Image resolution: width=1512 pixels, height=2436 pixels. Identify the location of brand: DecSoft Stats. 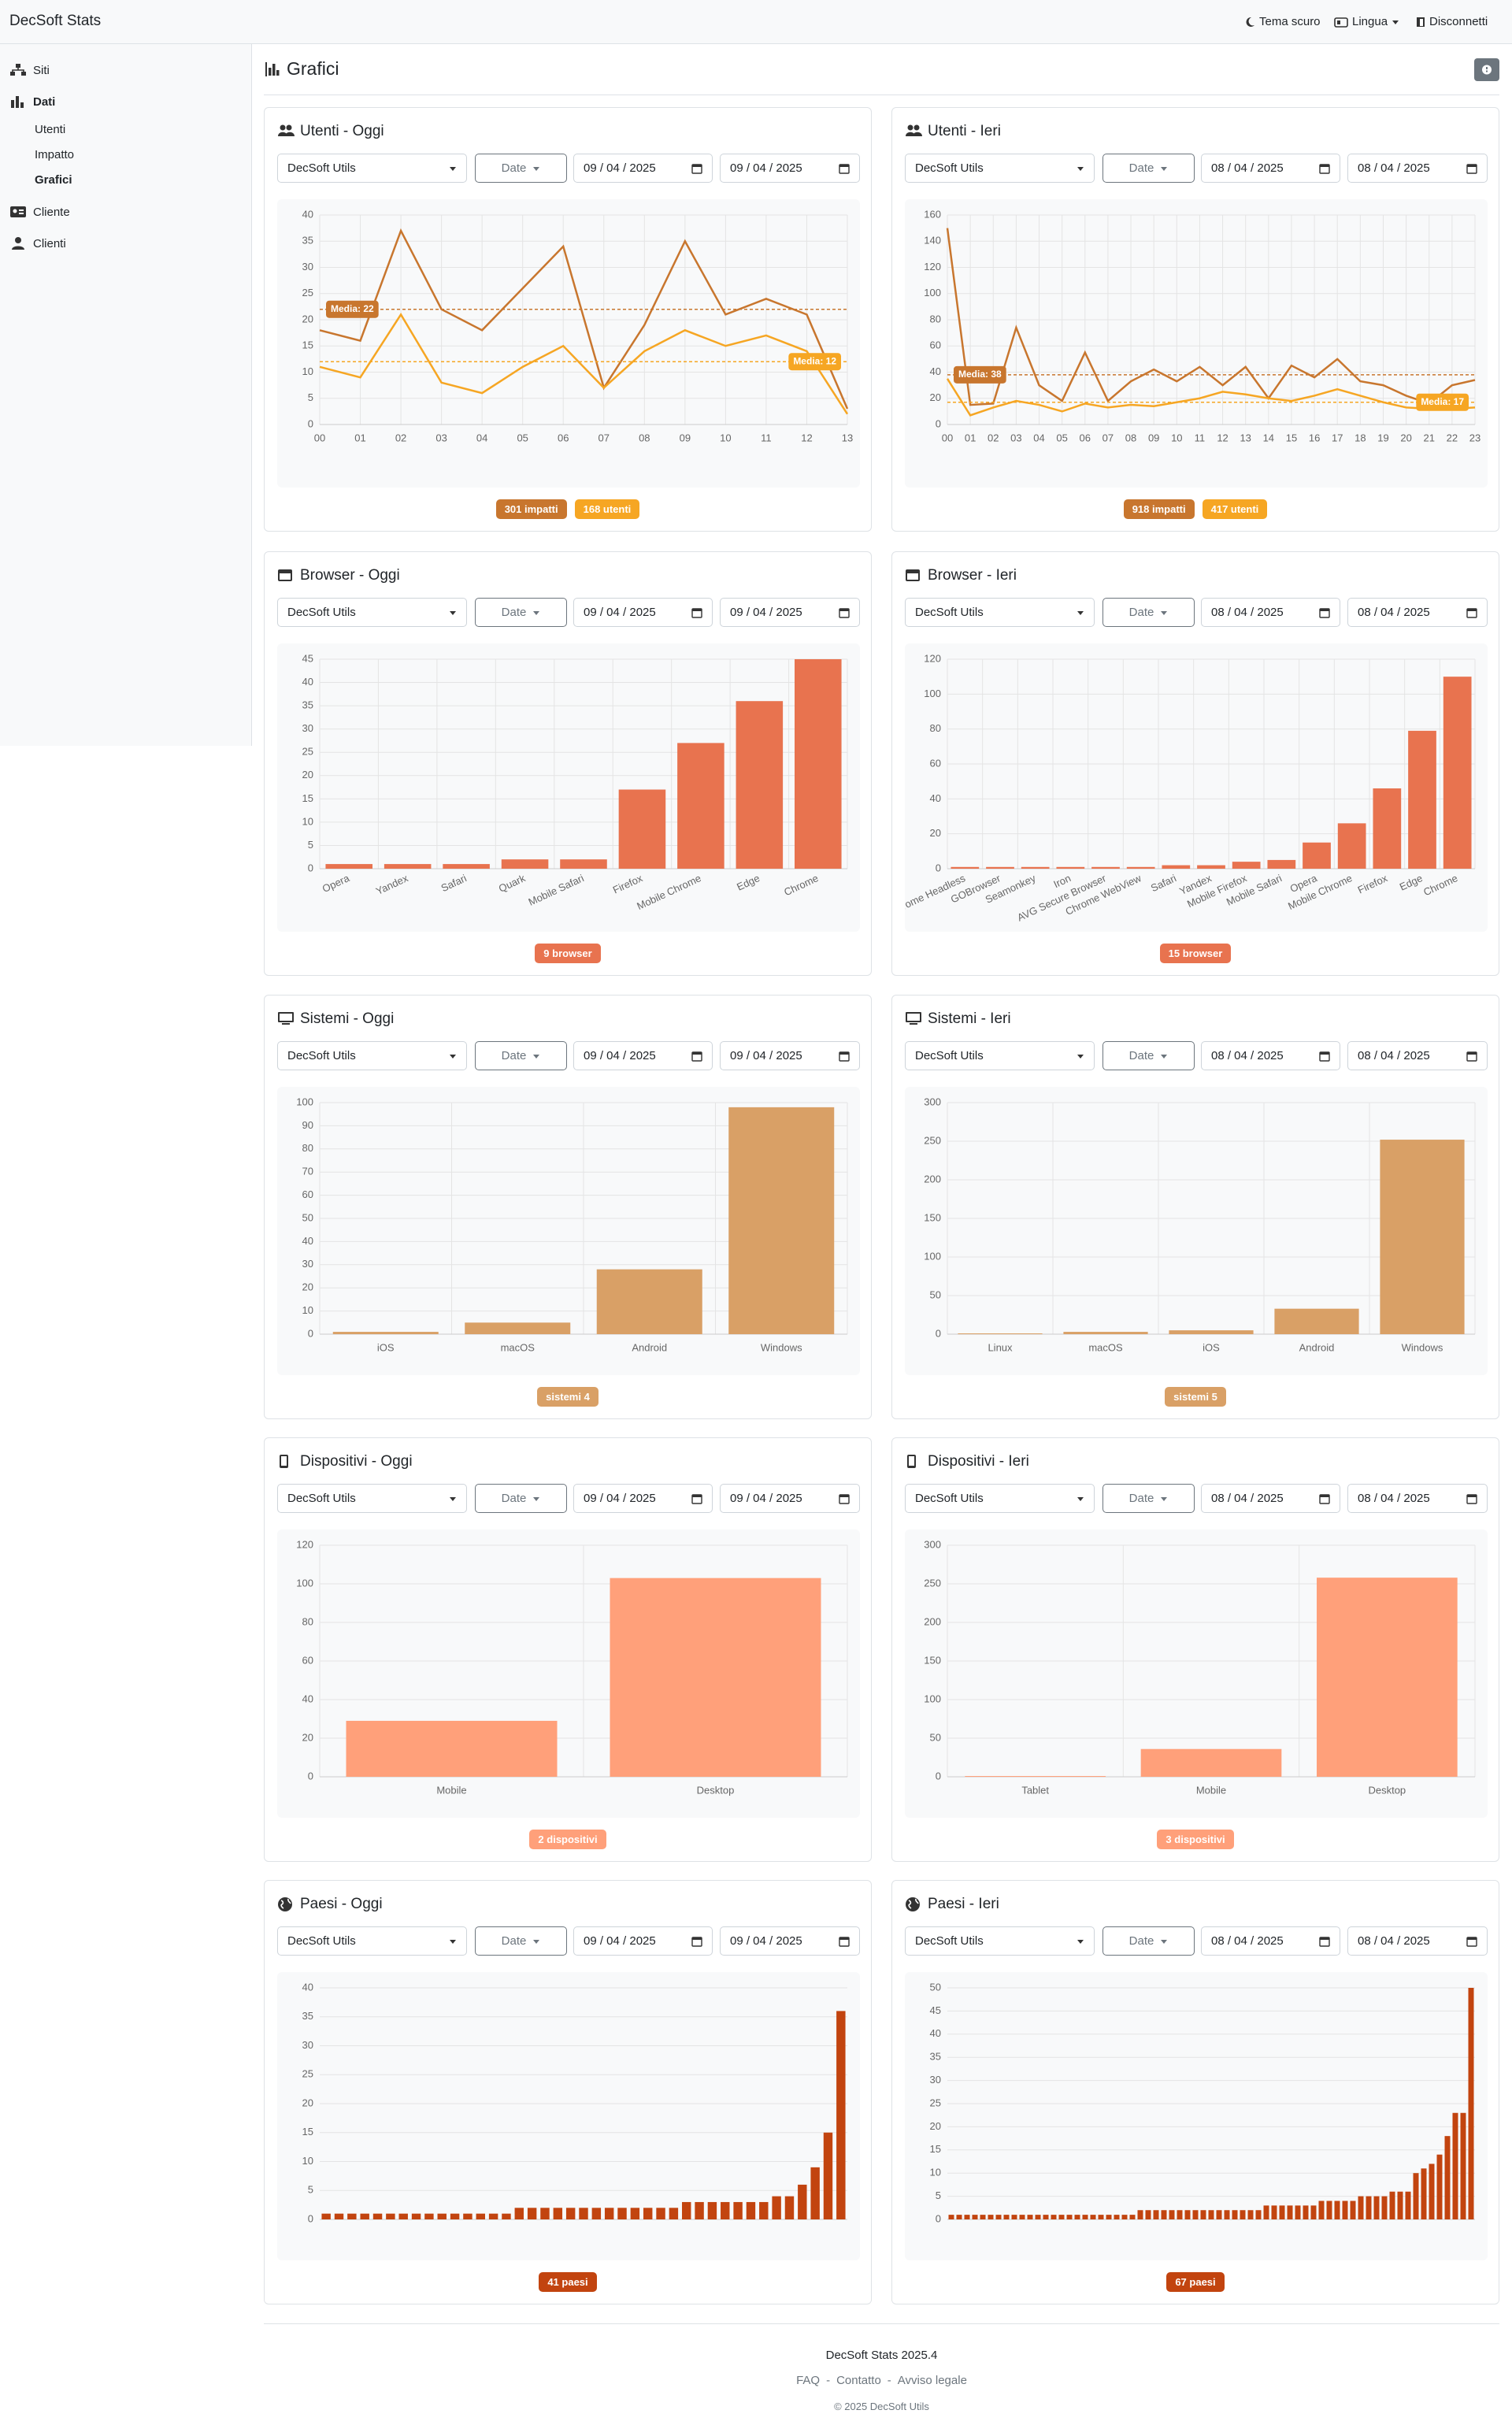
(55, 21).